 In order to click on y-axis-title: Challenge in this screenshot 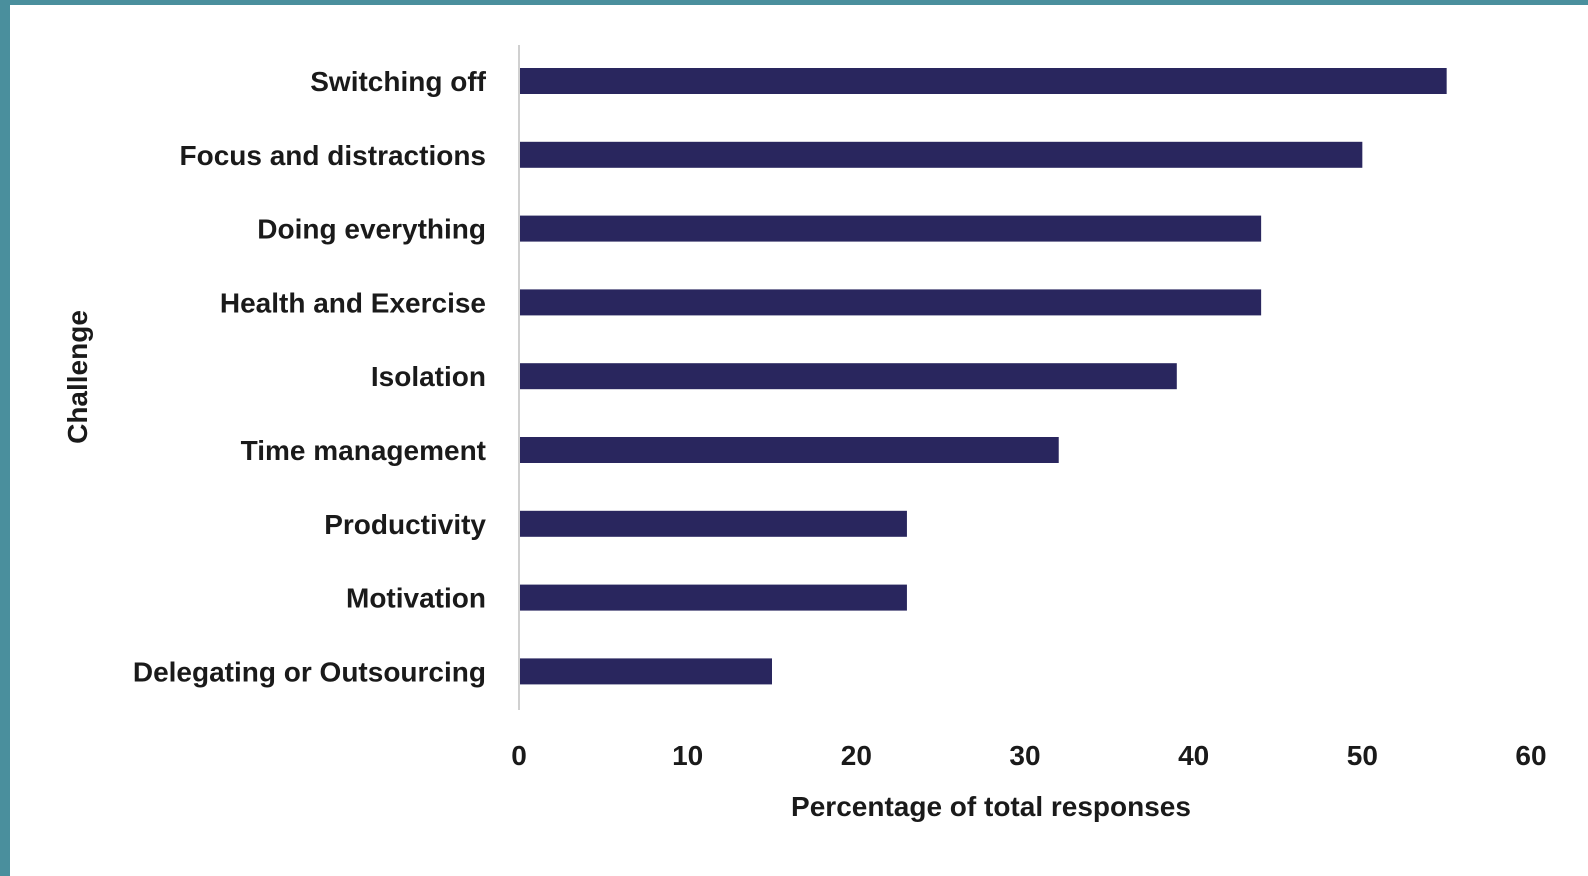, I will do `click(77, 377)`.